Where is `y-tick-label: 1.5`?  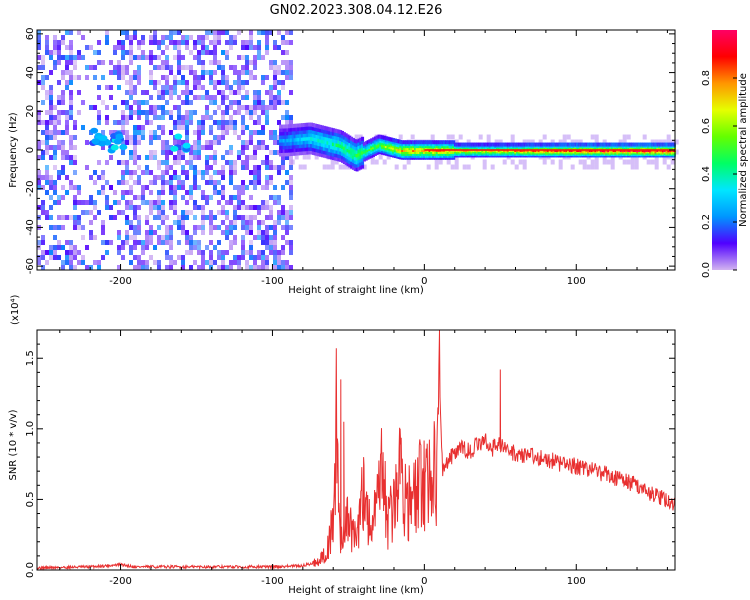 y-tick-label: 1.5 is located at coordinates (30, 358).